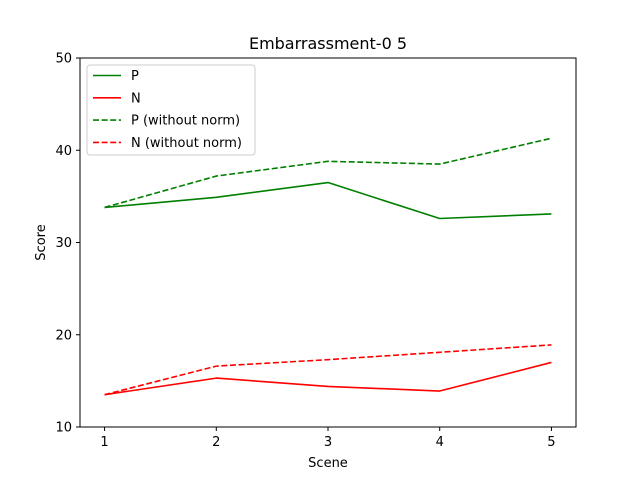 The width and height of the screenshot is (640, 480). Describe the element at coordinates (328, 173) in the screenshot. I see `series-line-p-without-norm` at that location.